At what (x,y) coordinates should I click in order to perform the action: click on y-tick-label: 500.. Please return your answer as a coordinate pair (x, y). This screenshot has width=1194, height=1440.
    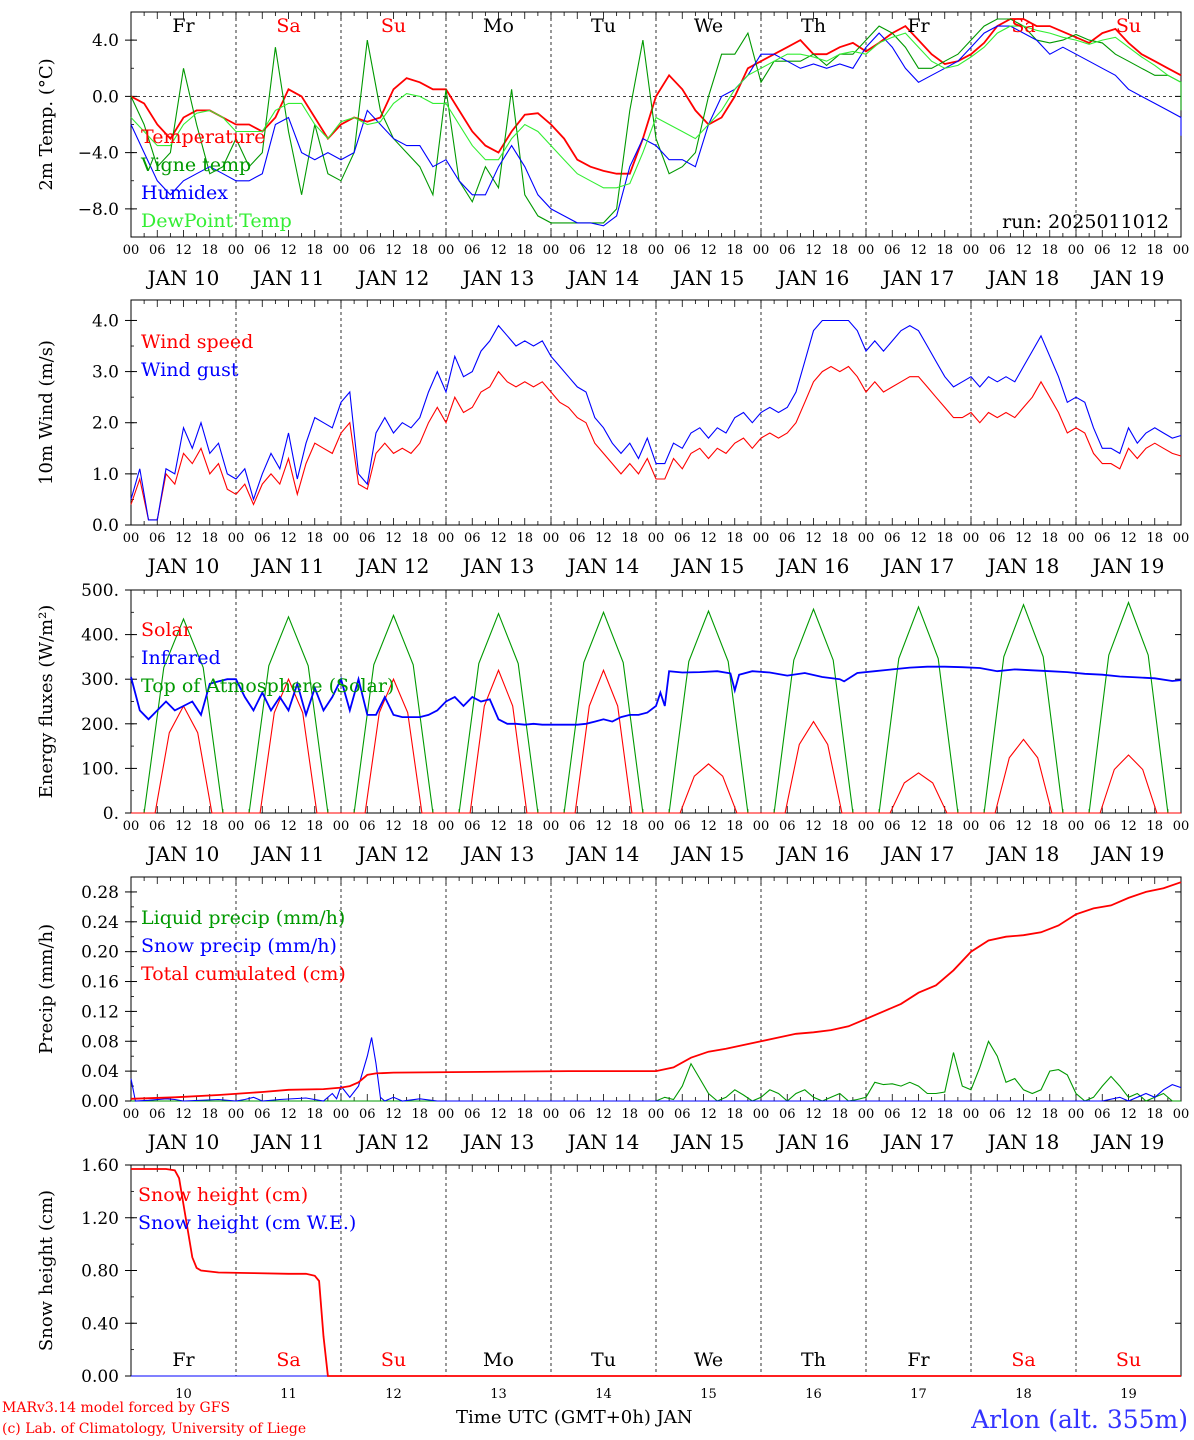
    Looking at the image, I should click on (100, 591).